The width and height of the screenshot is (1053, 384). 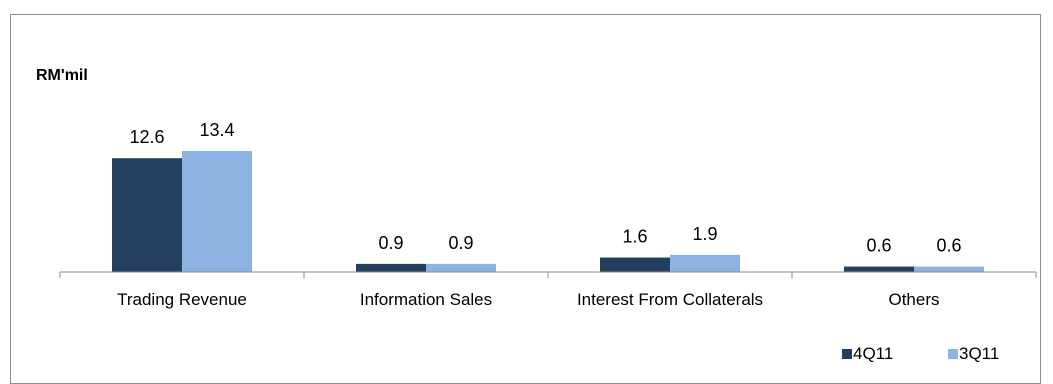 What do you see at coordinates (426, 299) in the screenshot?
I see `category-label: Information Sales` at bounding box center [426, 299].